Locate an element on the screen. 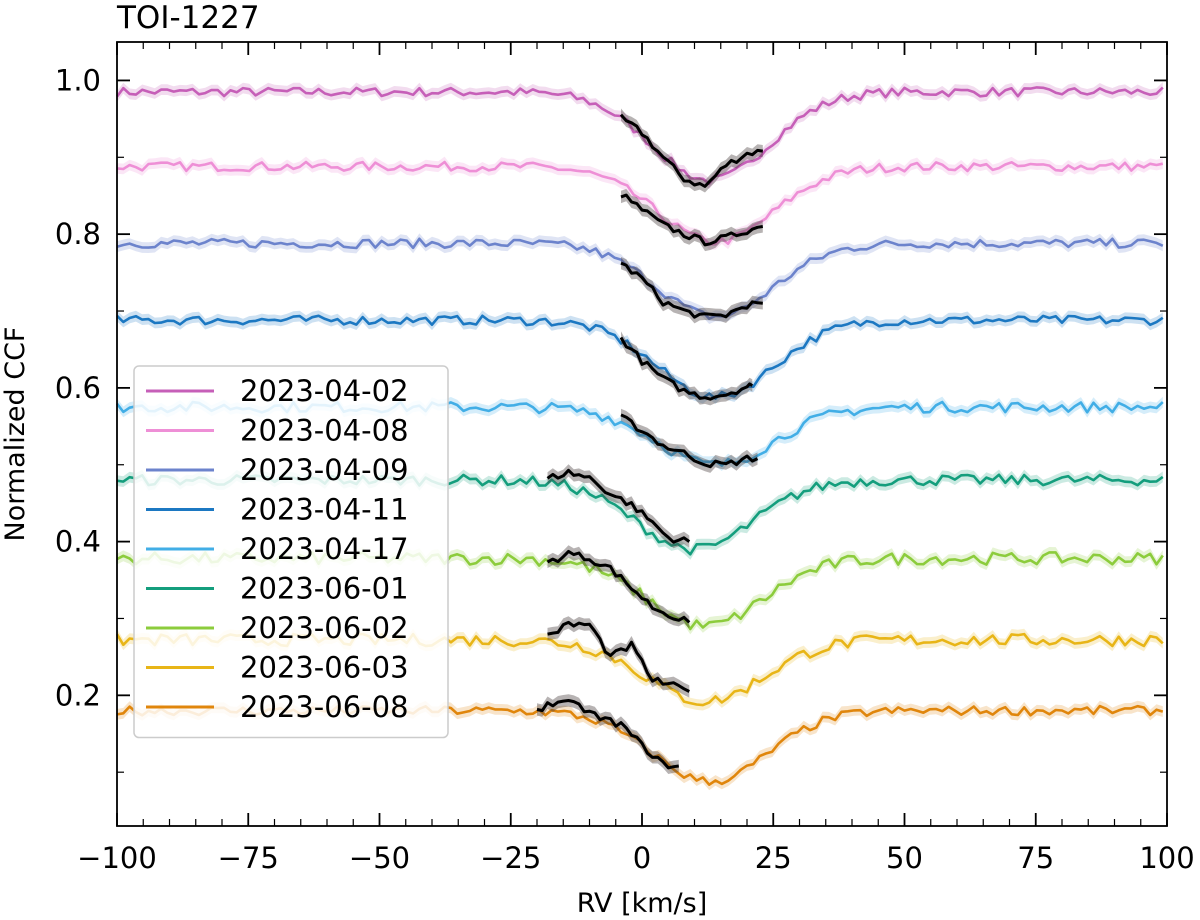 The height and width of the screenshot is (920, 1200). legend-label: 2023-06-03 is located at coordinates (324, 668).